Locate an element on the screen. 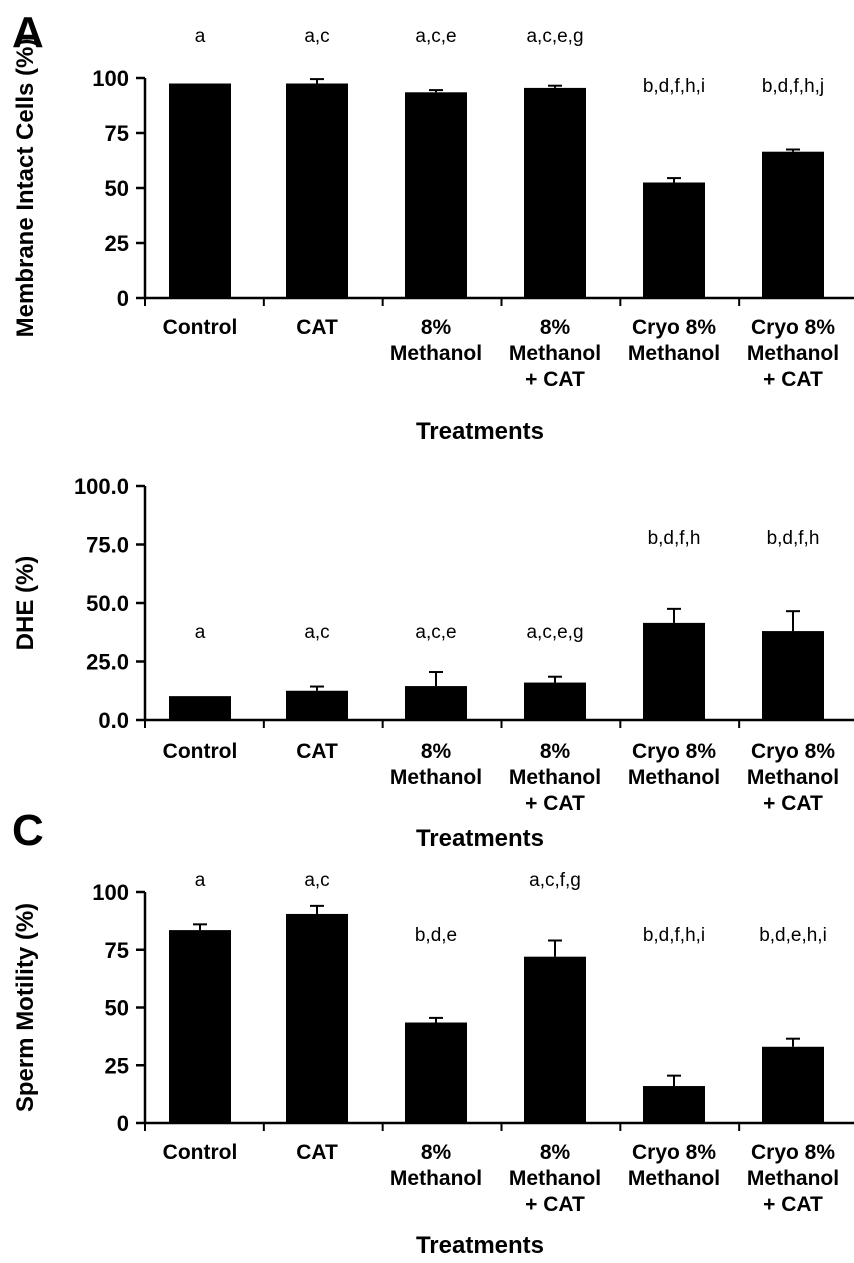 The width and height of the screenshot is (854, 1263). y-tick-label: 100.0 is located at coordinates (101, 486).